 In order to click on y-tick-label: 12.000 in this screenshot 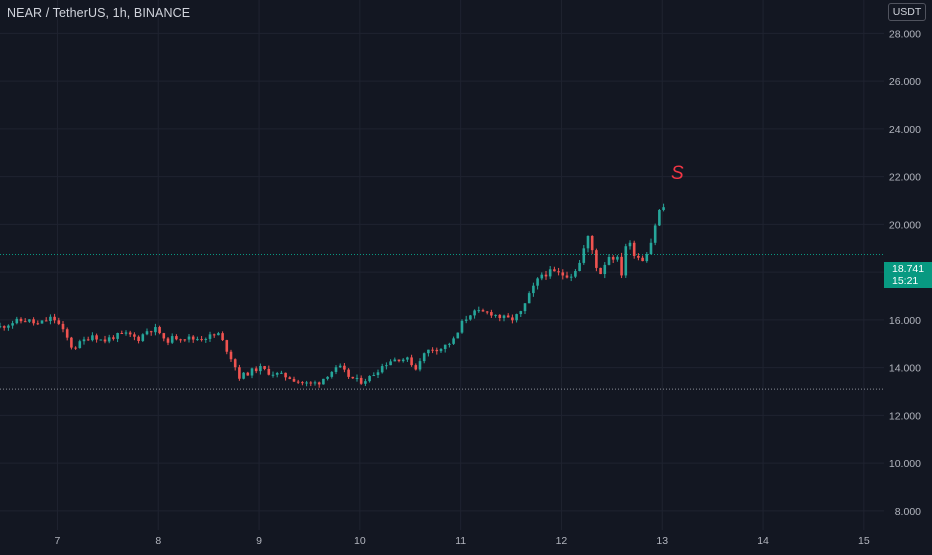, I will do `click(905, 416)`.